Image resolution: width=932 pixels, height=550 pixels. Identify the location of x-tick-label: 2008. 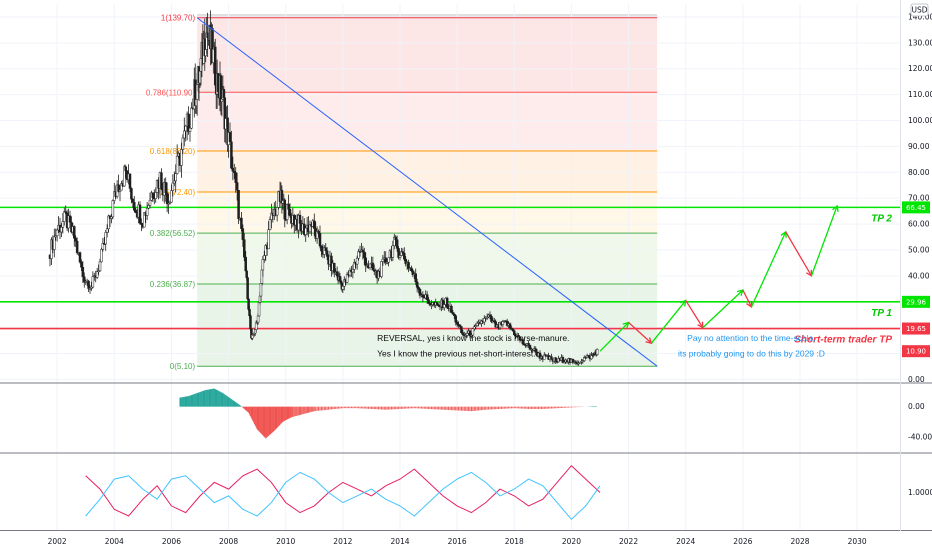
(228, 541).